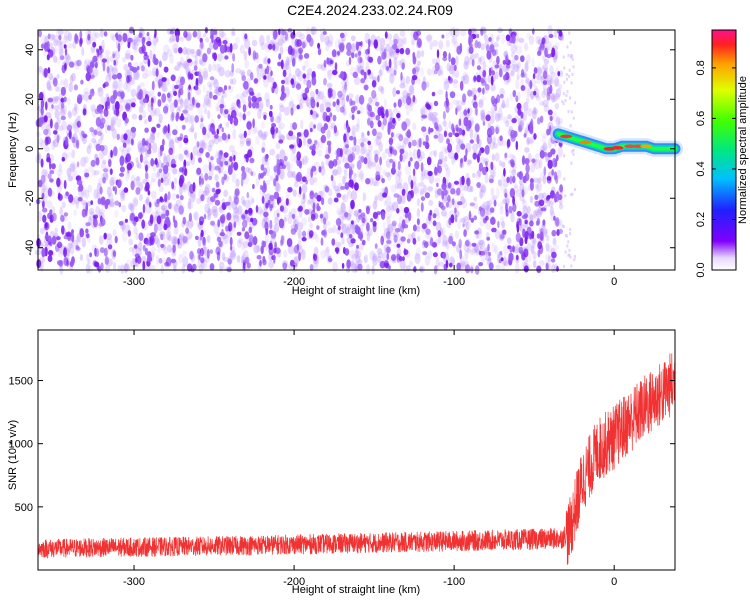 The height and width of the screenshot is (600, 750). What do you see at coordinates (294, 582) in the screenshot?
I see `x-tick-label: -200` at bounding box center [294, 582].